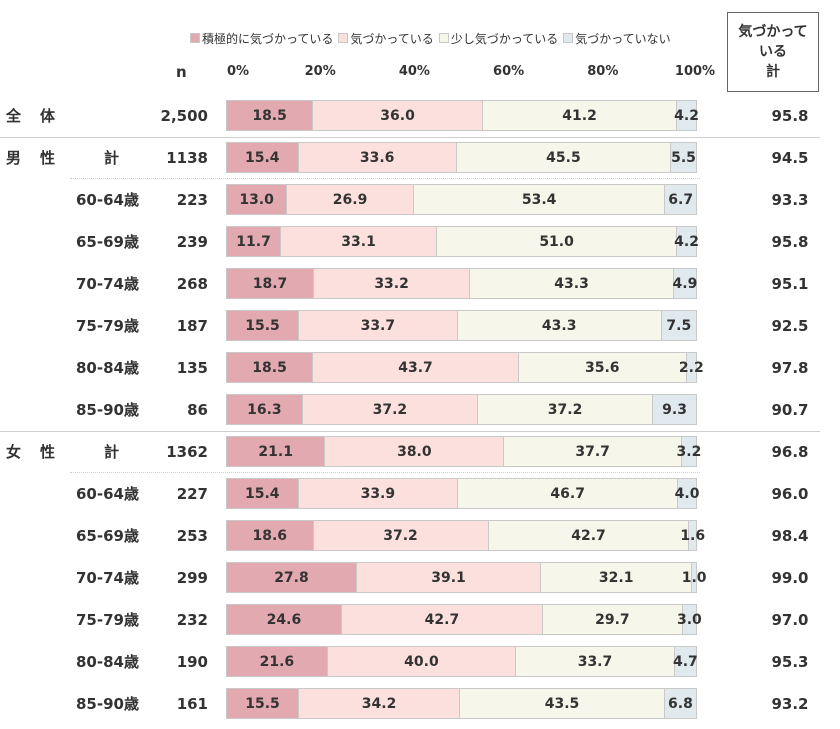 The image size is (840, 729). I want to click on bar-value-label: 5.5, so click(683, 157).